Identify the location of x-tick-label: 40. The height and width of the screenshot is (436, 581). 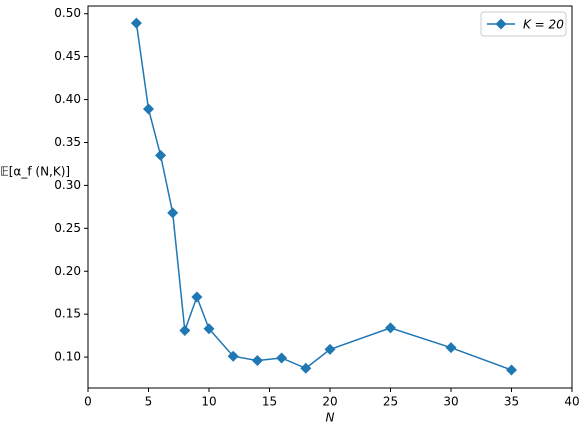
(571, 402).